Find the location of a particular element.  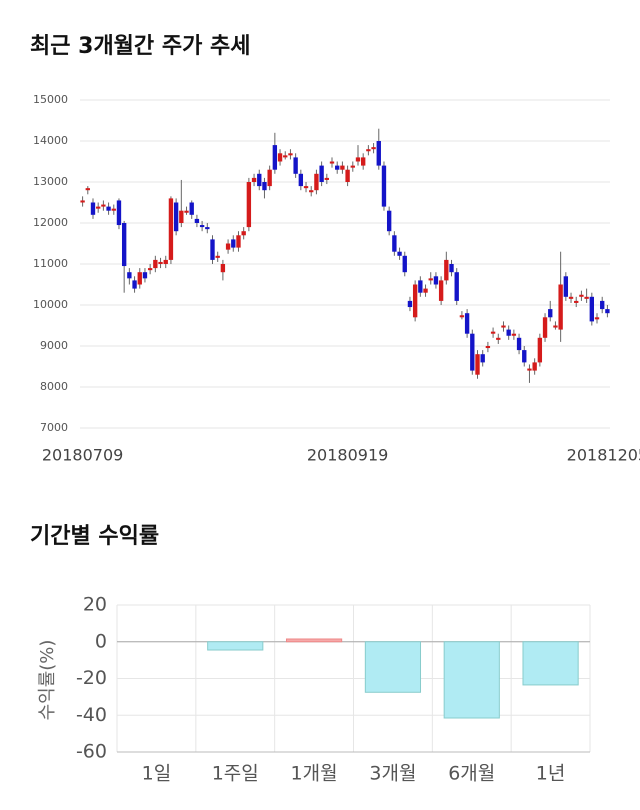

y-tick-label: 9000 is located at coordinates (54, 345).